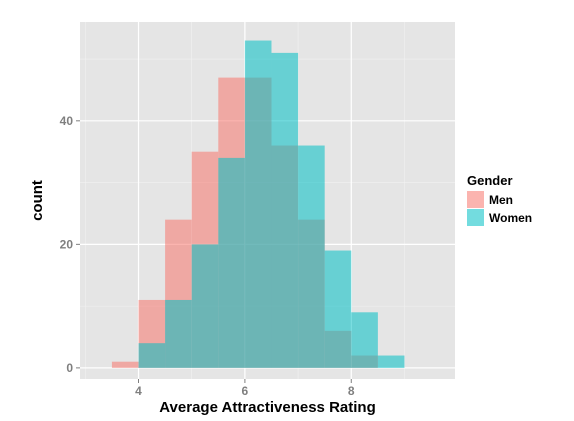 The image size is (574, 421). What do you see at coordinates (490, 180) in the screenshot?
I see `legend-title: Gender` at bounding box center [490, 180].